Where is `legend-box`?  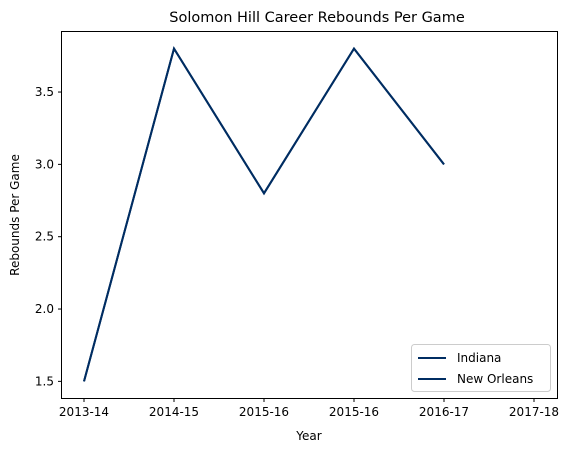
legend-box is located at coordinates (481, 368).